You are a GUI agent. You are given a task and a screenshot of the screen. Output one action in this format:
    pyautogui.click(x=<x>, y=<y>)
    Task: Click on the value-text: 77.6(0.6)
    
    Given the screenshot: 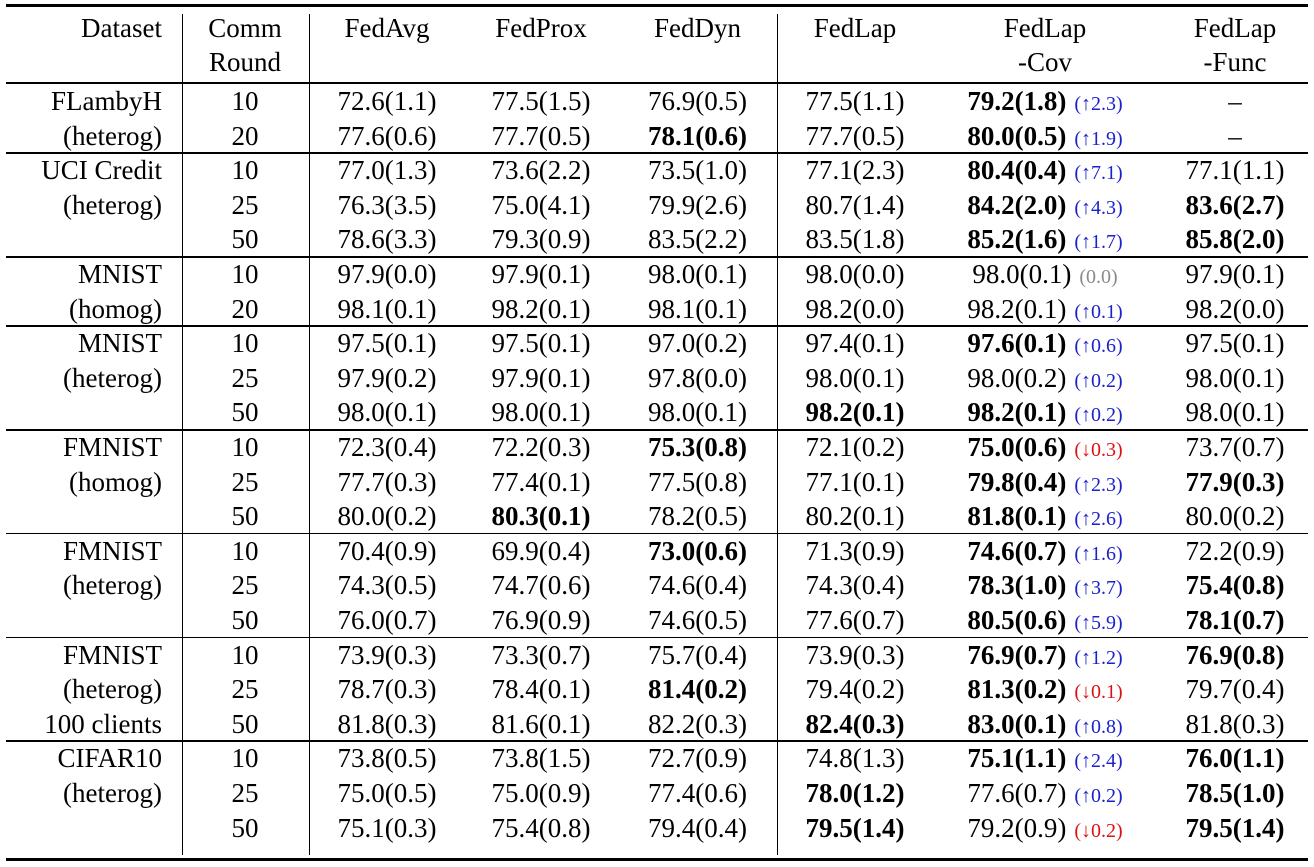 What is the action you would take?
    pyautogui.click(x=387, y=135)
    